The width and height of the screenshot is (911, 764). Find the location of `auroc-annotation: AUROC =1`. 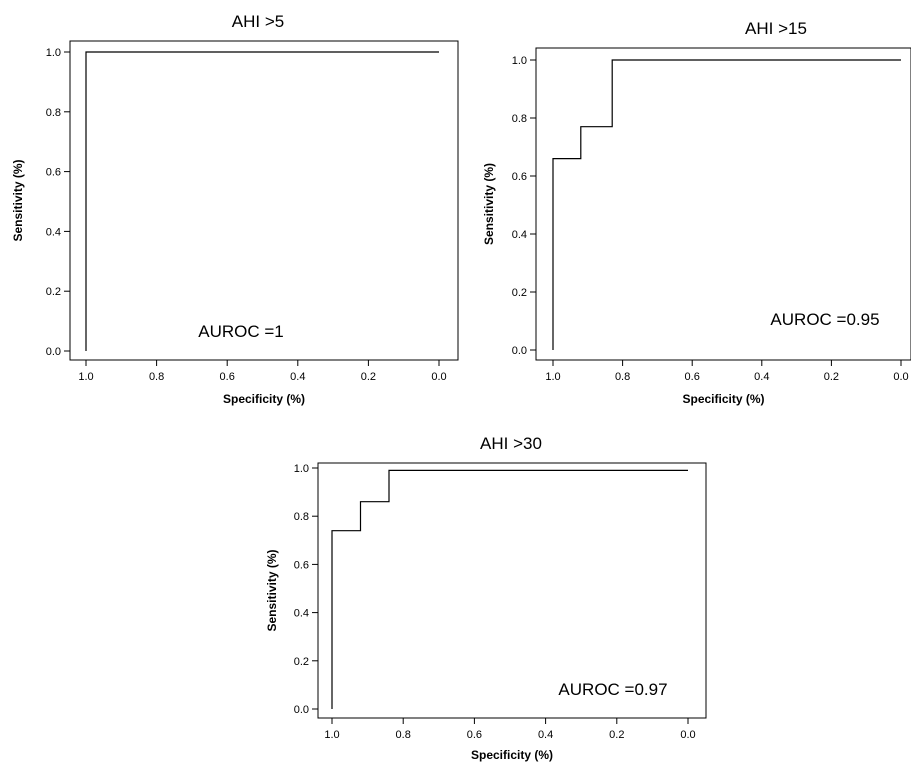

auroc-annotation: AUROC =1 is located at coordinates (241, 331).